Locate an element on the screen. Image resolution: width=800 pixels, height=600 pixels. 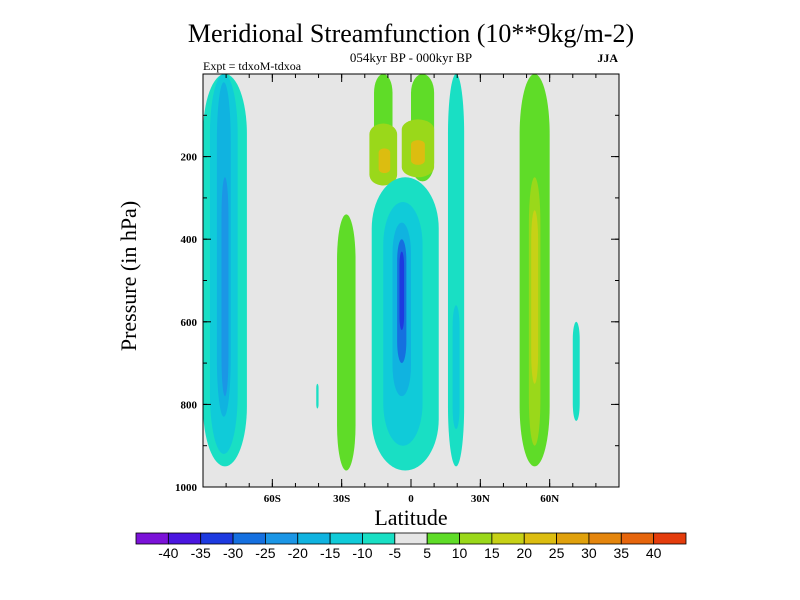
contour-neg-eq-center is located at coordinates (402, 291).